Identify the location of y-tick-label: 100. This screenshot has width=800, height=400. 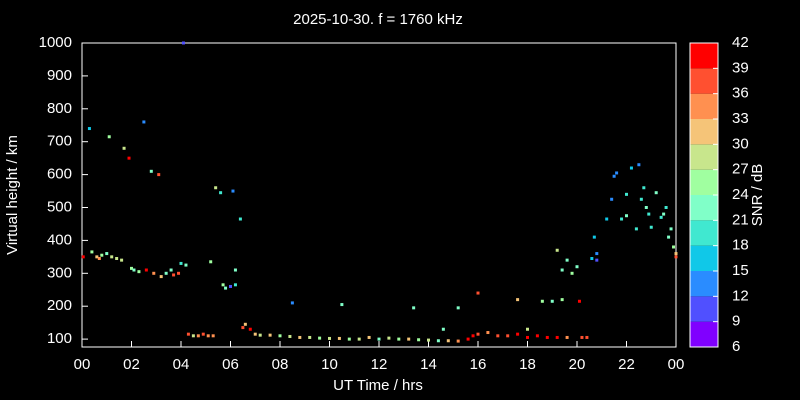
(59, 338).